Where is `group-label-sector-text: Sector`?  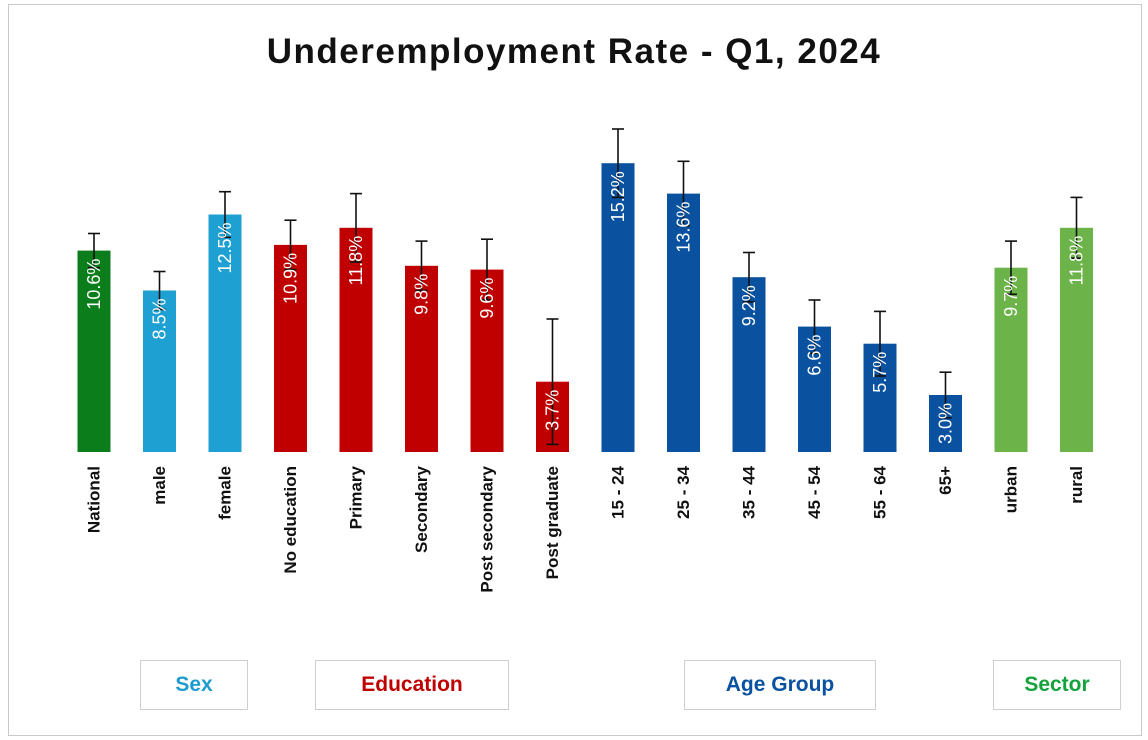
group-label-sector-text: Sector is located at coordinates (1057, 684).